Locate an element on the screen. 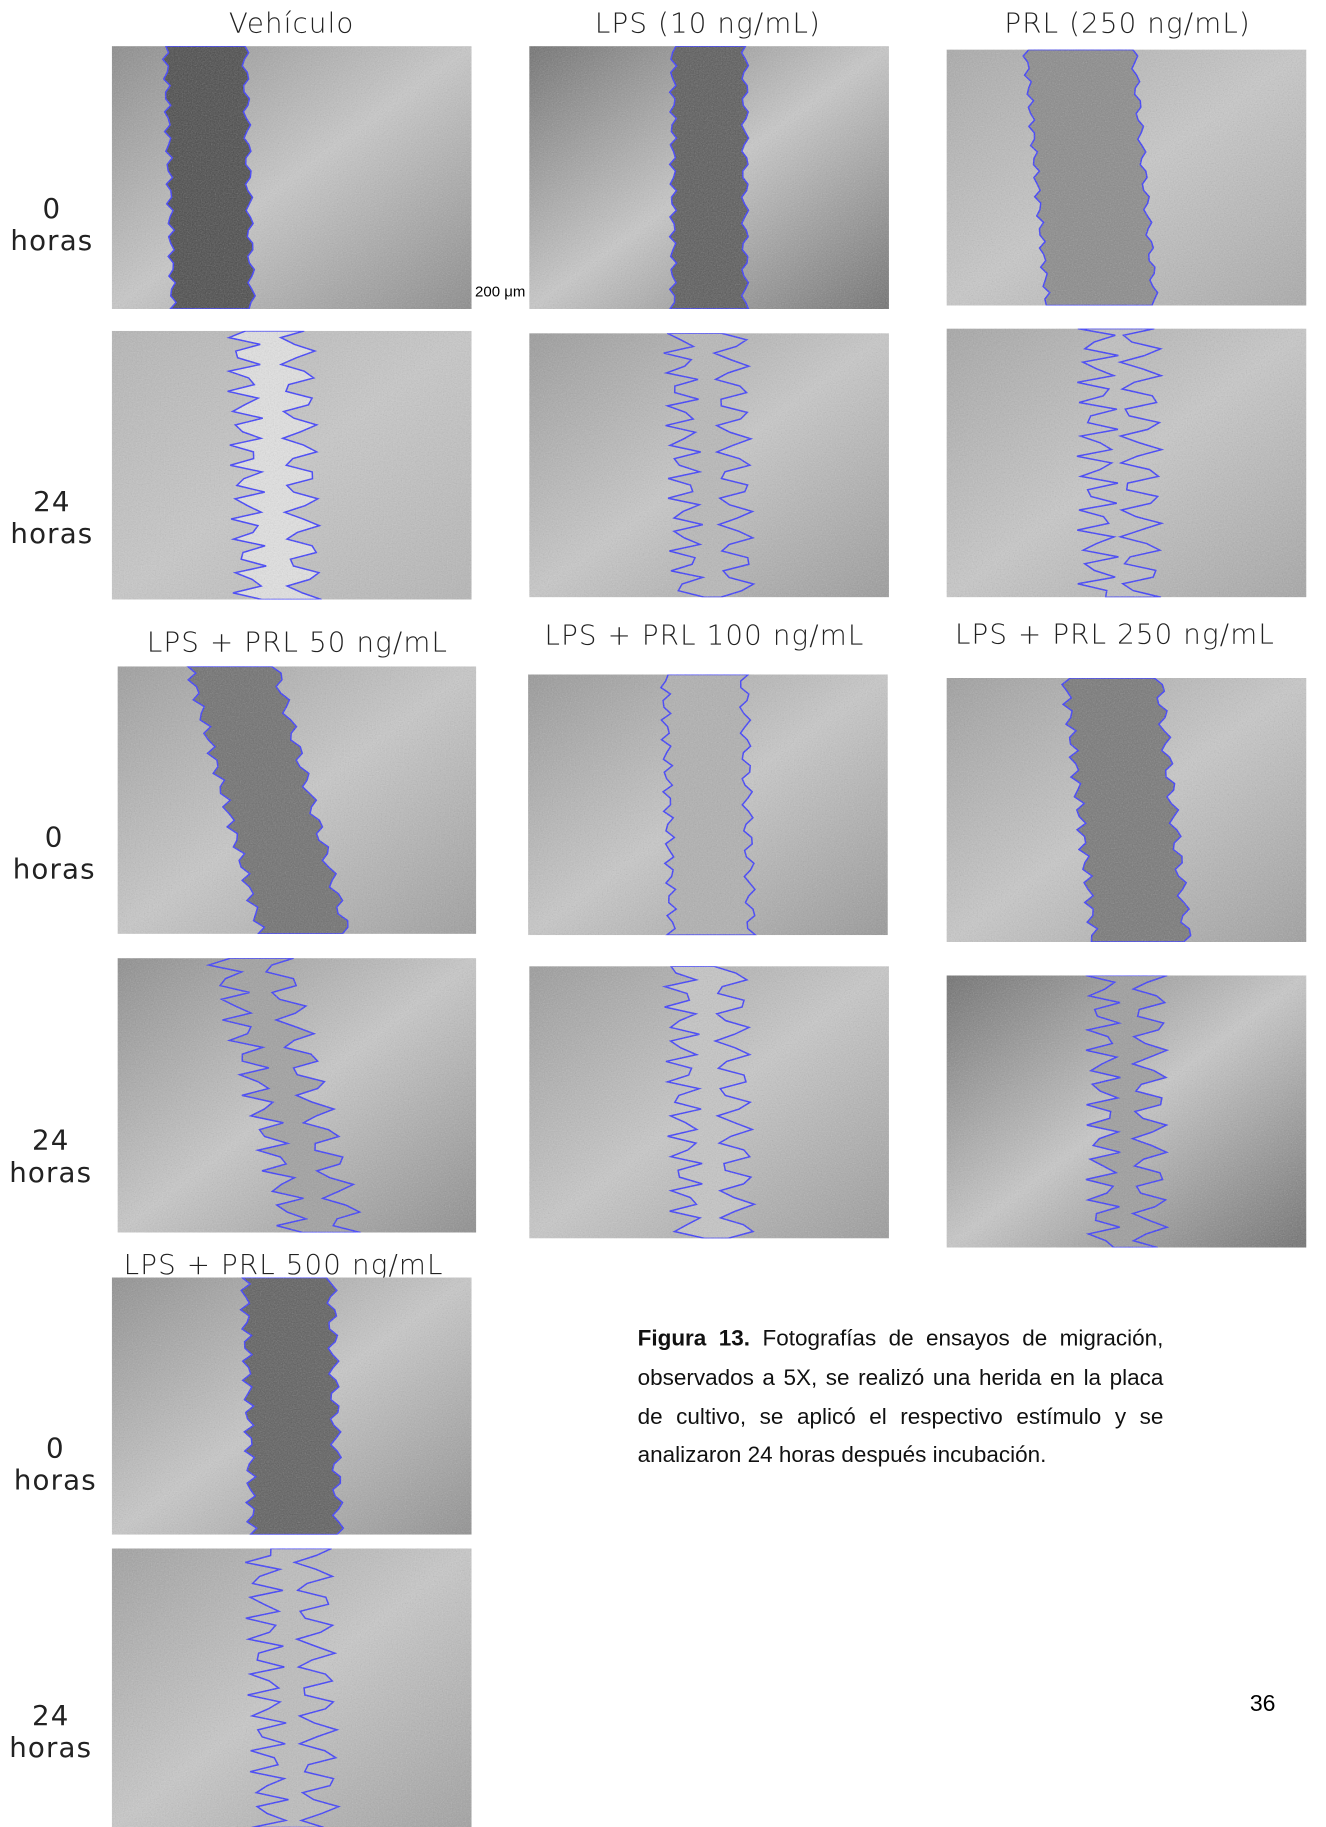  panel-title: LPS + PRL 100 ng/mL is located at coordinates (704, 635).